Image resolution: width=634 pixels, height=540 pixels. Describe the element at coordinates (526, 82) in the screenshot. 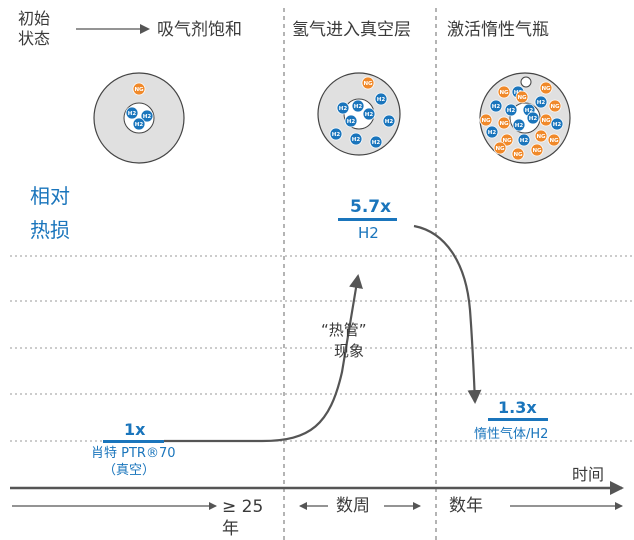

I see `noble-gas-bottle-icon` at that location.